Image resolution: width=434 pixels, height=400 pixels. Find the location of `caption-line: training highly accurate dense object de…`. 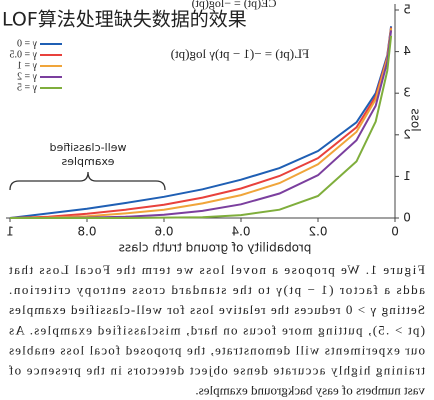

caption-line: training highly accurate dense object de… is located at coordinates (216, 369).